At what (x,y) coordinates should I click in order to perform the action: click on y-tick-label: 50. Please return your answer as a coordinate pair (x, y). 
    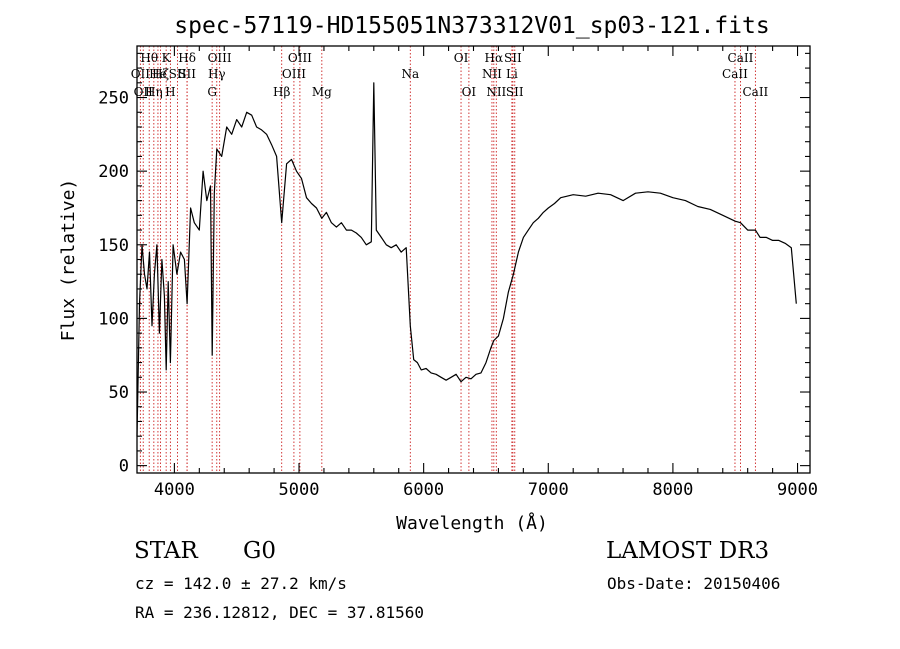
    Looking at the image, I should click on (119, 393).